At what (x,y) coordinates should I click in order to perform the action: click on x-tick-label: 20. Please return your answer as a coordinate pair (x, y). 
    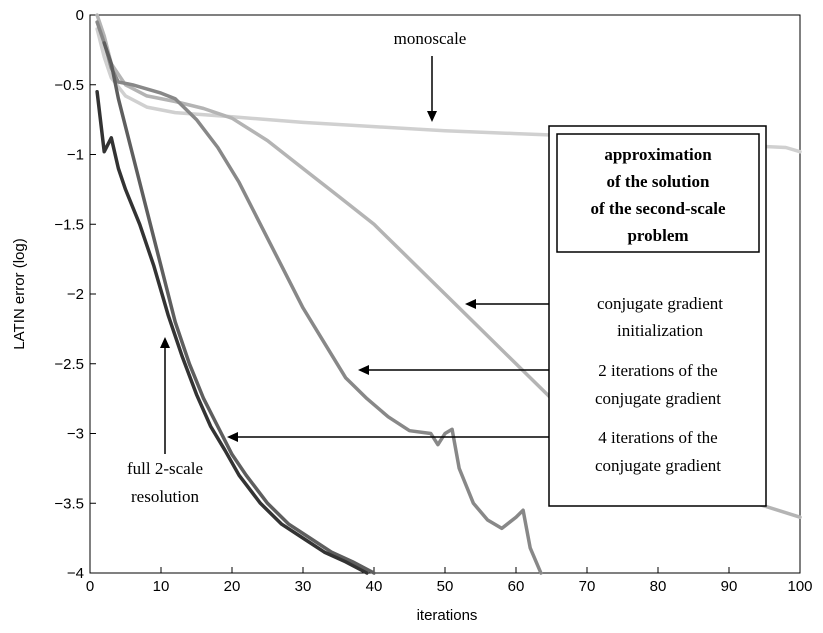
    Looking at the image, I should click on (232, 586).